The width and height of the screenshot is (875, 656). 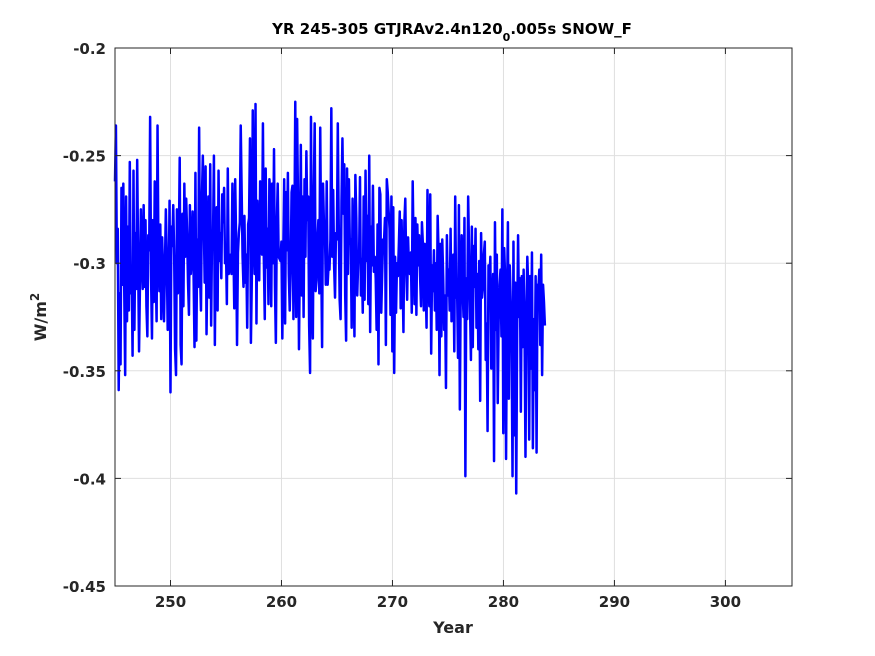 I want to click on y-tick-label: -0.4, so click(x=89, y=479).